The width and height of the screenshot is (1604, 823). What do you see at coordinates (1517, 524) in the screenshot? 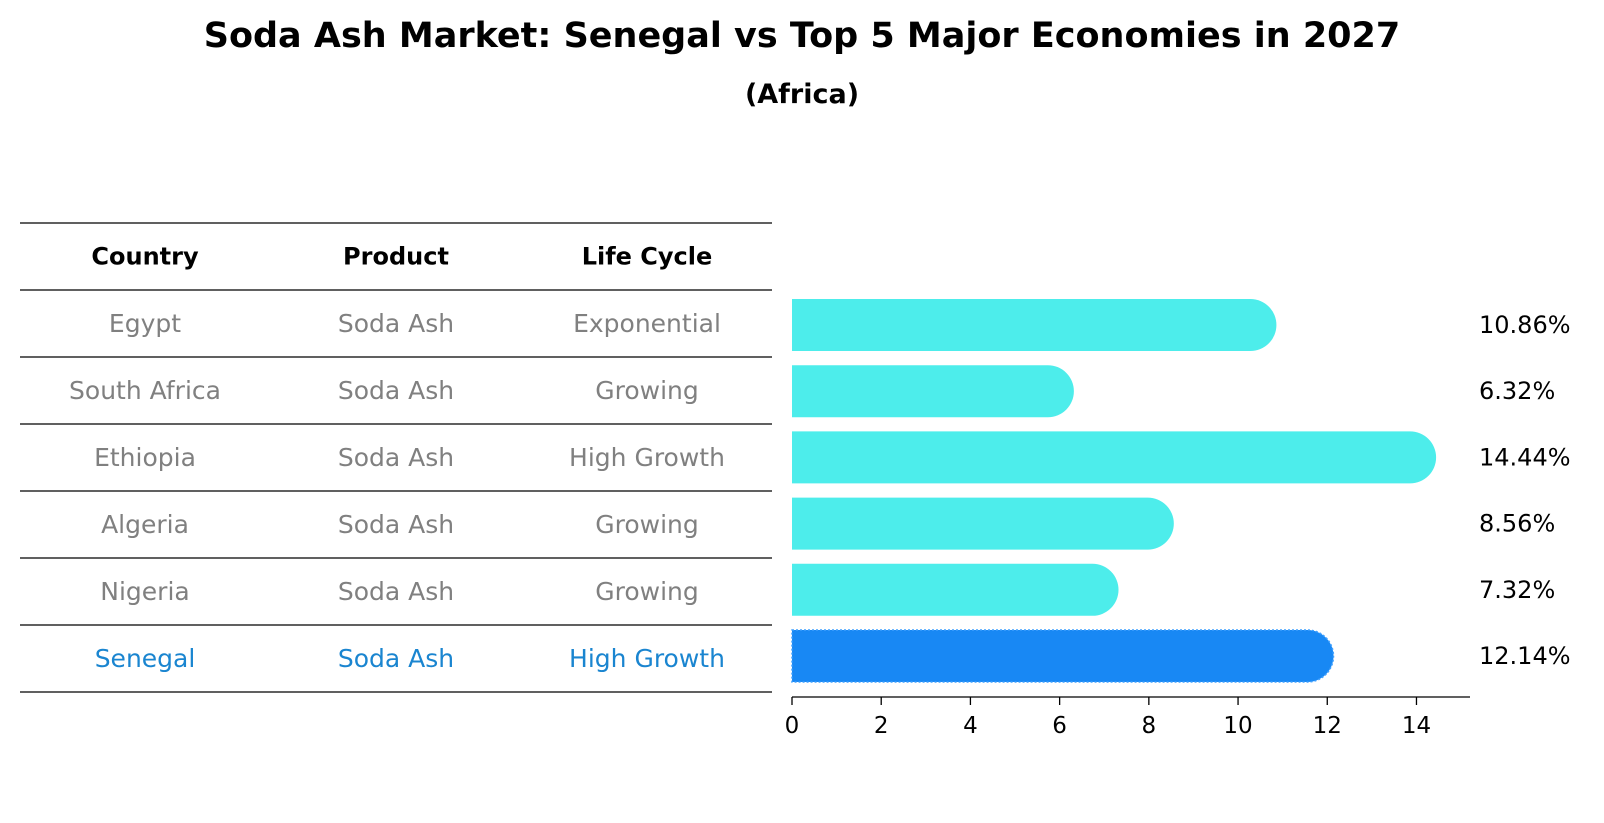
I see `bar-value-label: 8.56%` at bounding box center [1517, 524].